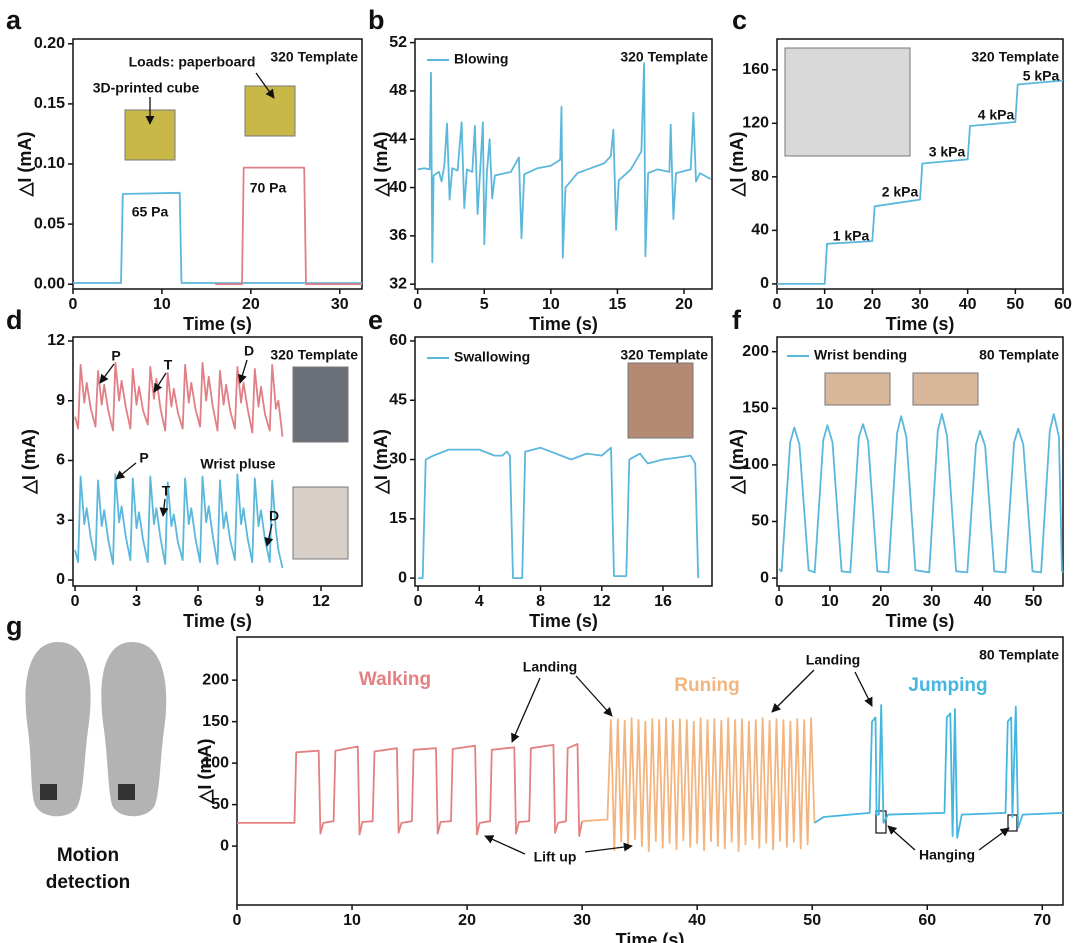  What do you see at coordinates (198, 601) in the screenshot?
I see `x-tick-label: 6` at bounding box center [198, 601].